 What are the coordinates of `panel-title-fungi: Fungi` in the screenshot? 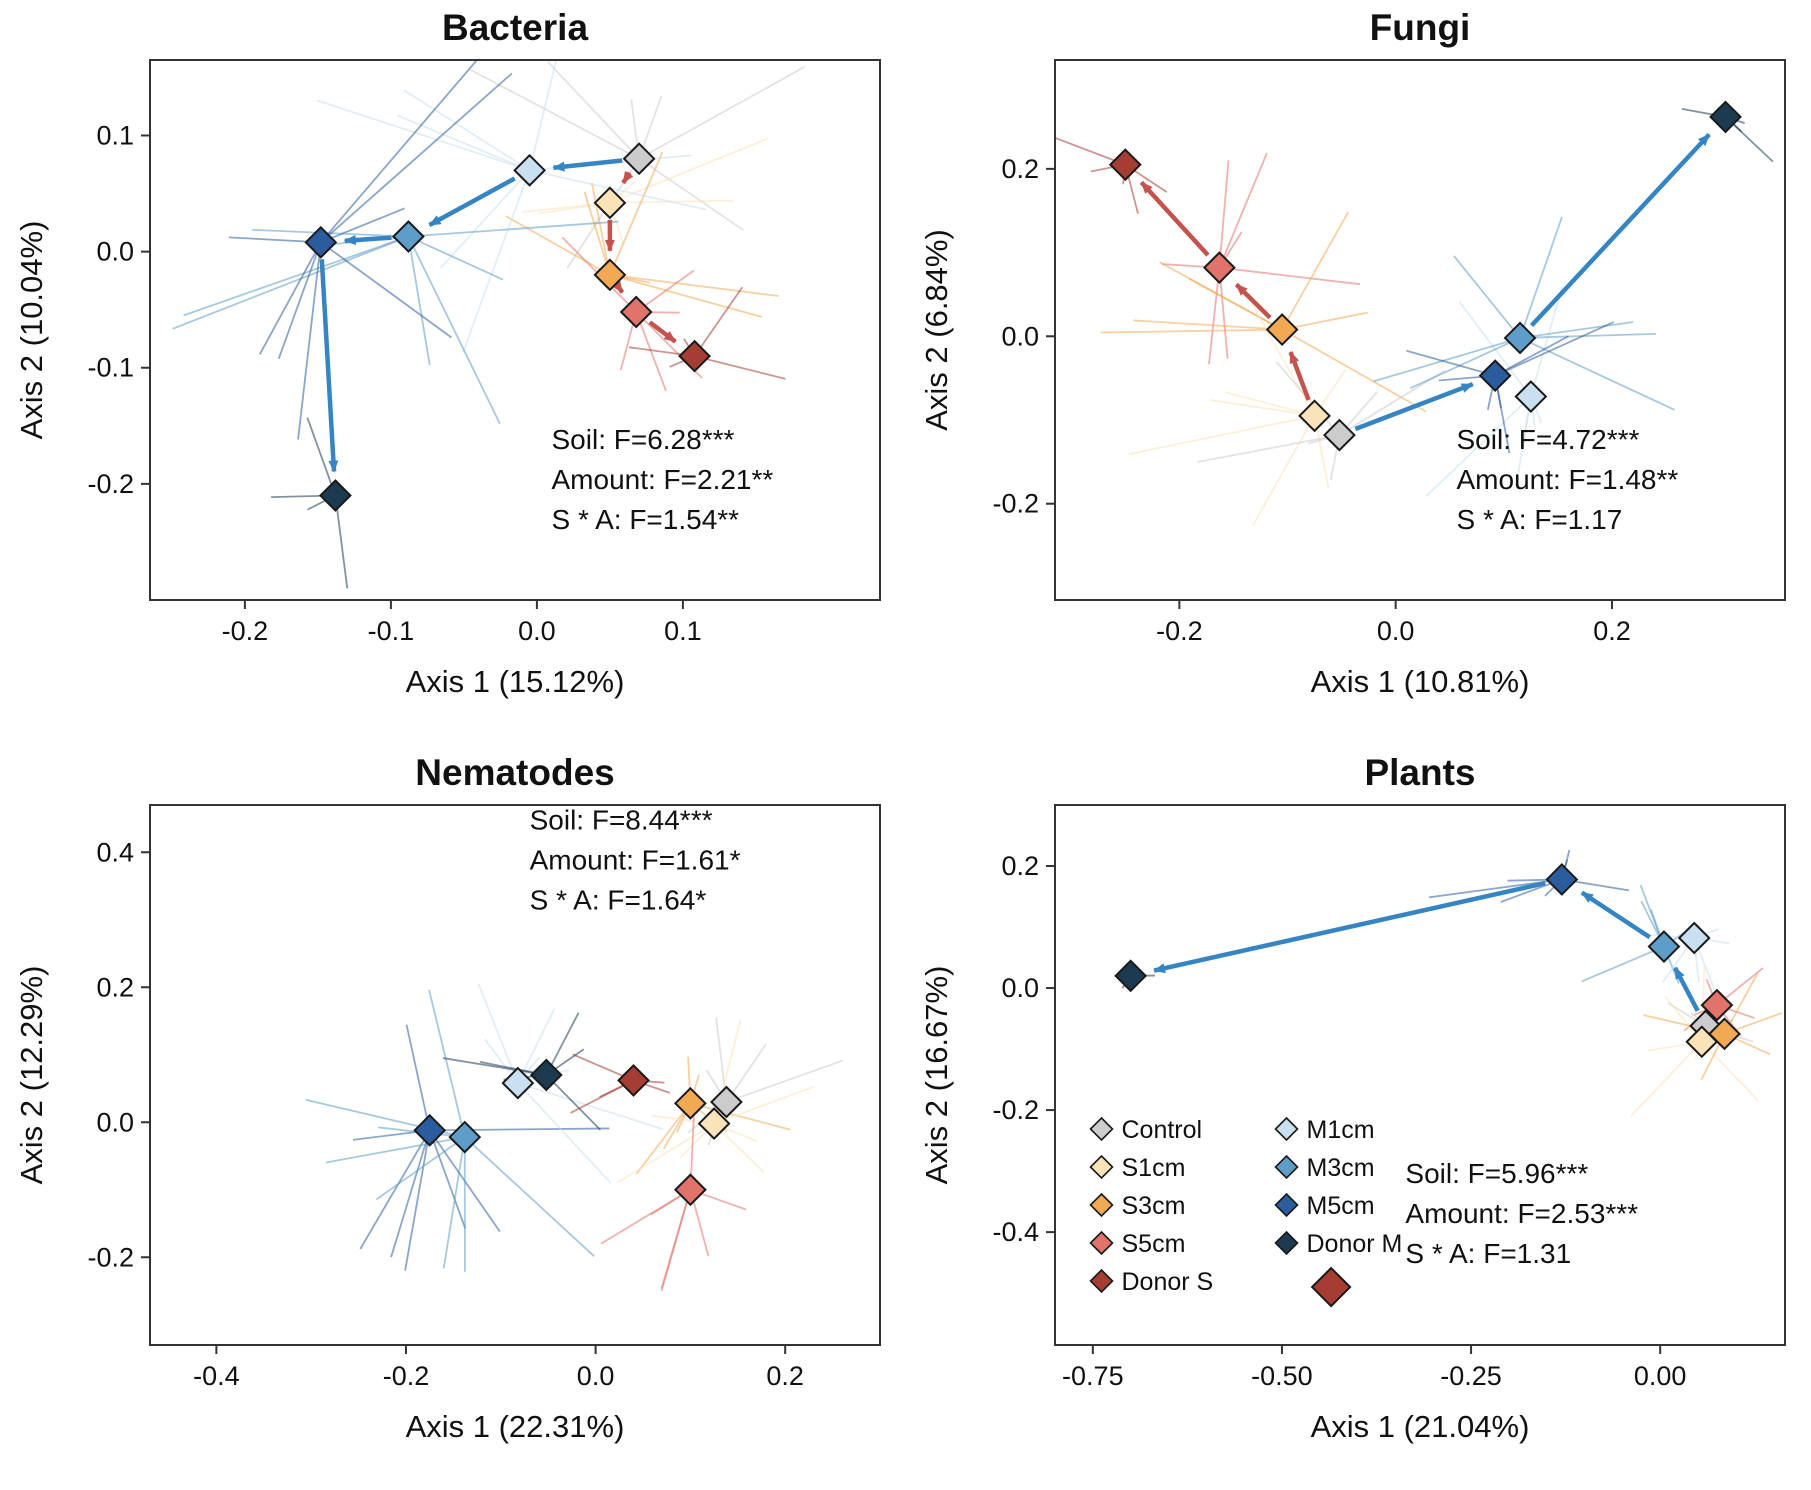 It's located at (1420, 27).